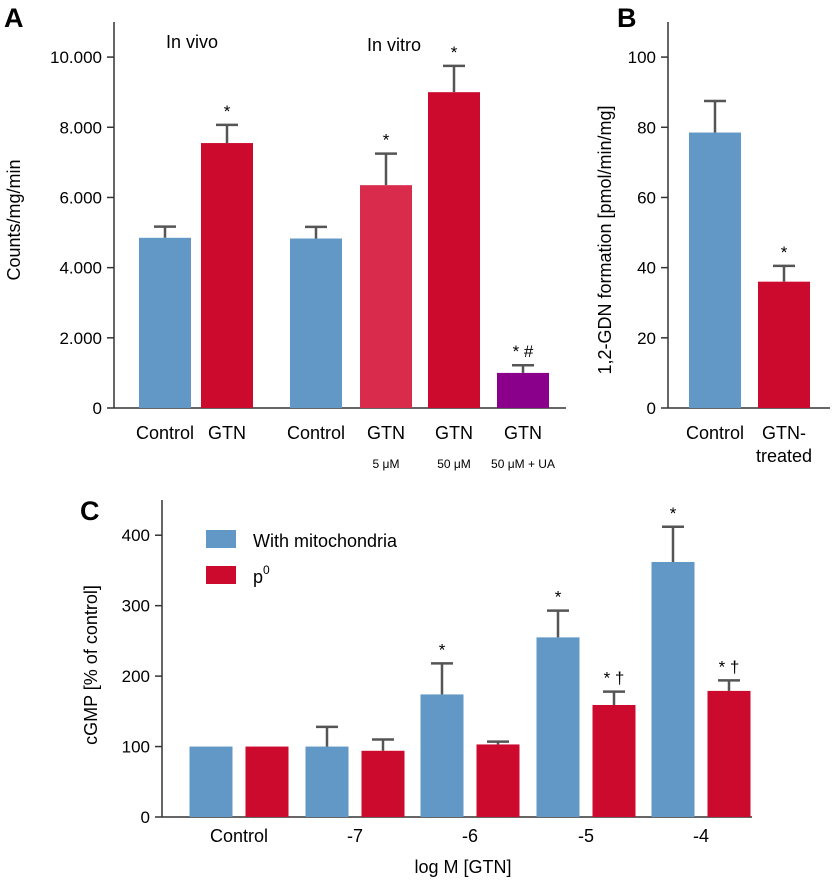 Image resolution: width=835 pixels, height=880 pixels. I want to click on panel-a-x-tick-sublabel: 50 μM + UA, so click(523, 464).